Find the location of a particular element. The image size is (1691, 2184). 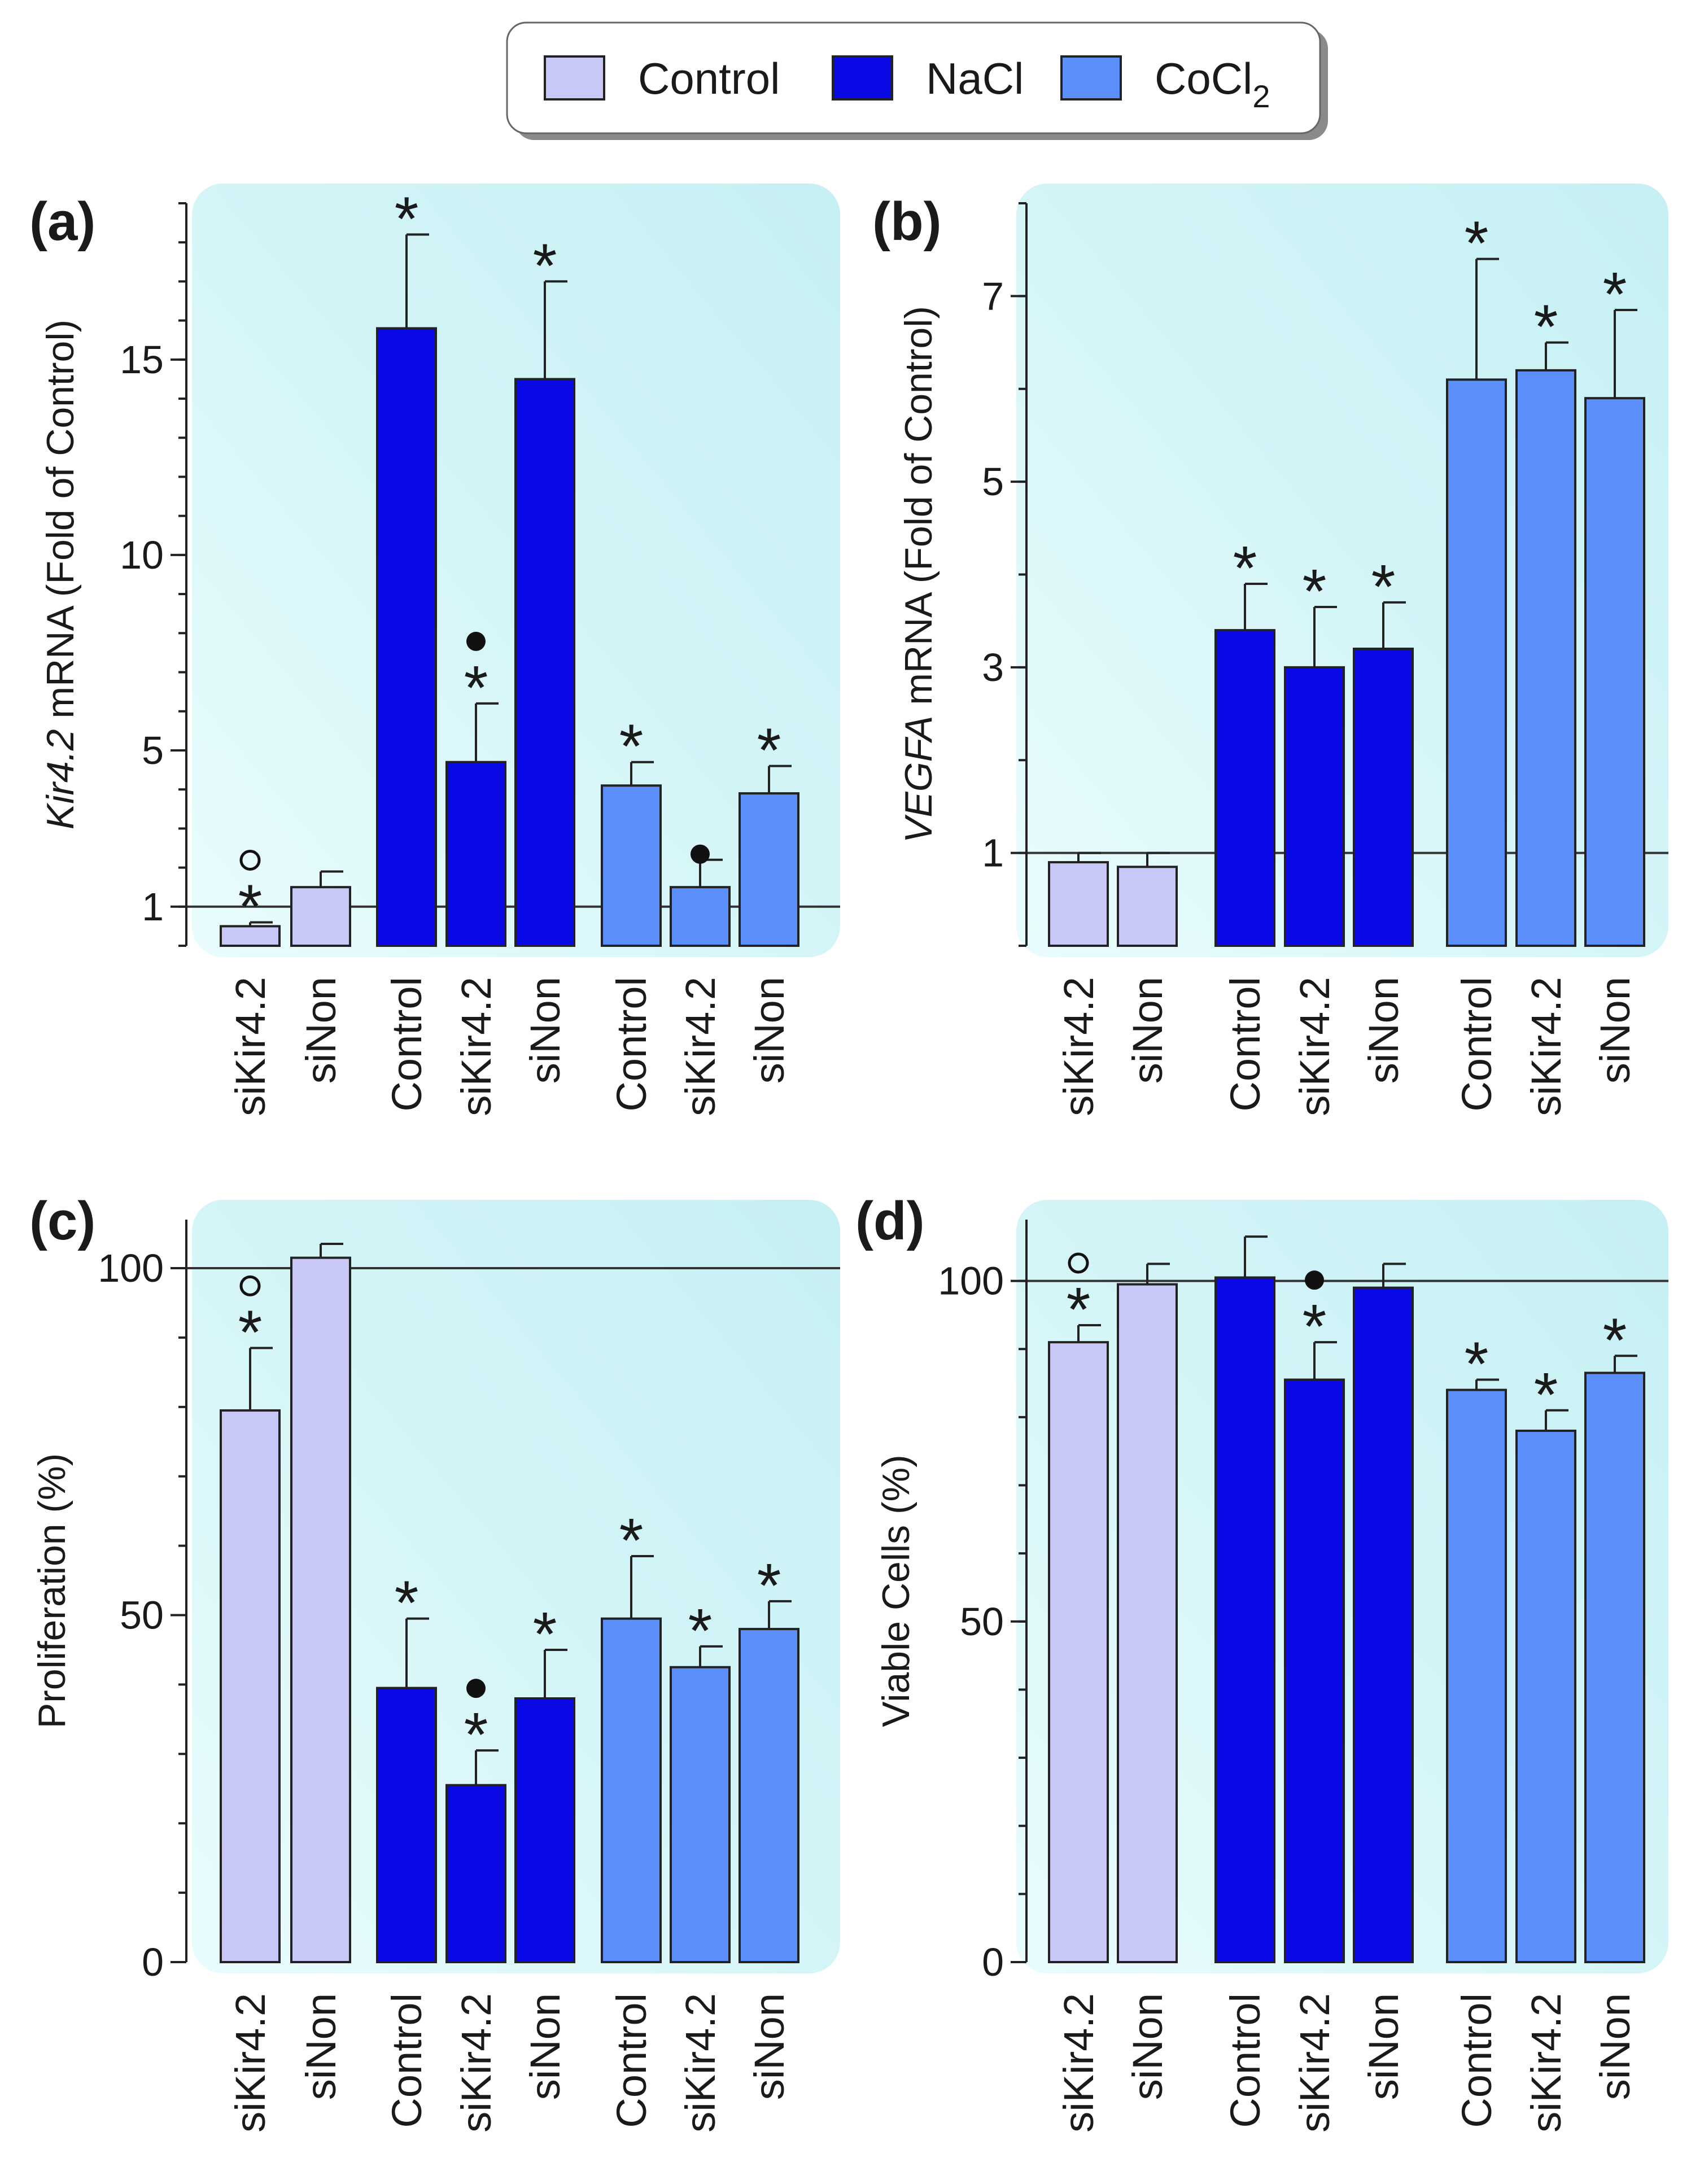

filled-circle-marker is located at coordinates (476, 641).